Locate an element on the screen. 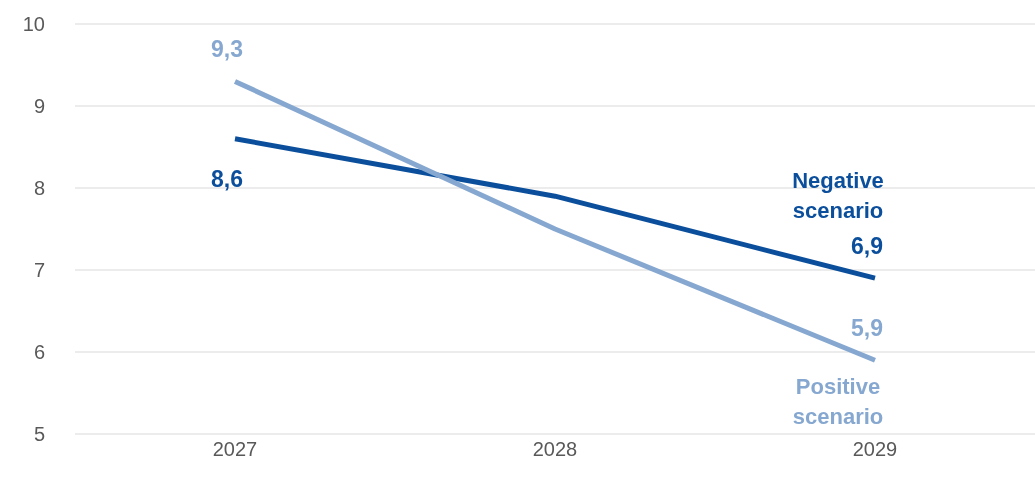 Image resolution: width=1035 pixels, height=484 pixels. data-label: 8,6 is located at coordinates (227, 178).